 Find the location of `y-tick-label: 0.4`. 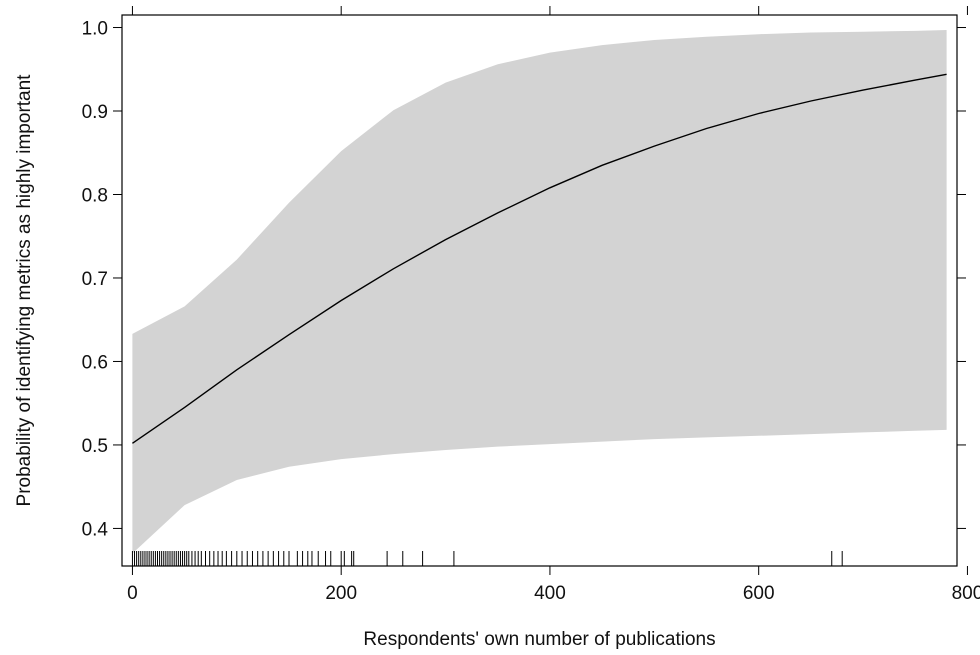

y-tick-label: 0.4 is located at coordinates (95, 529).